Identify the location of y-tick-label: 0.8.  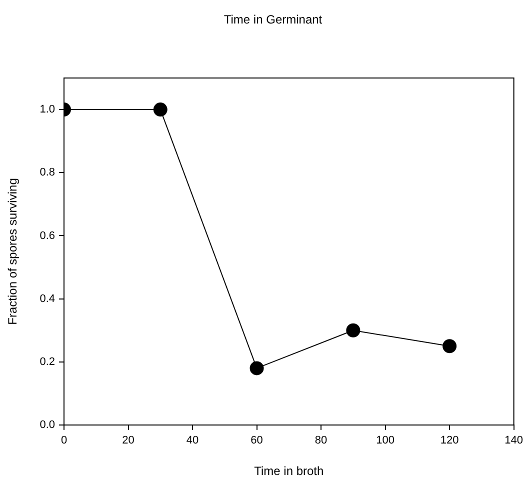
(47, 172).